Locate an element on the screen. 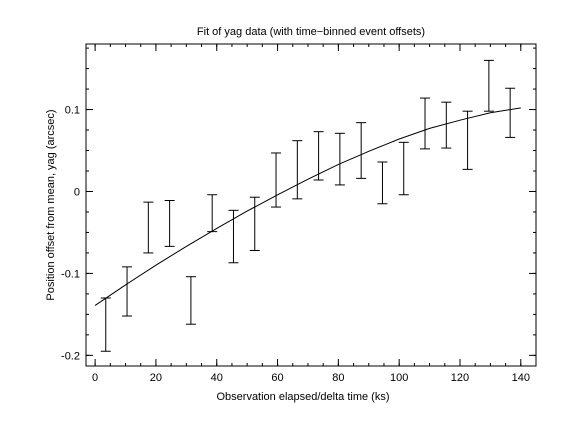  x-tick-label: 140 is located at coordinates (521, 378).